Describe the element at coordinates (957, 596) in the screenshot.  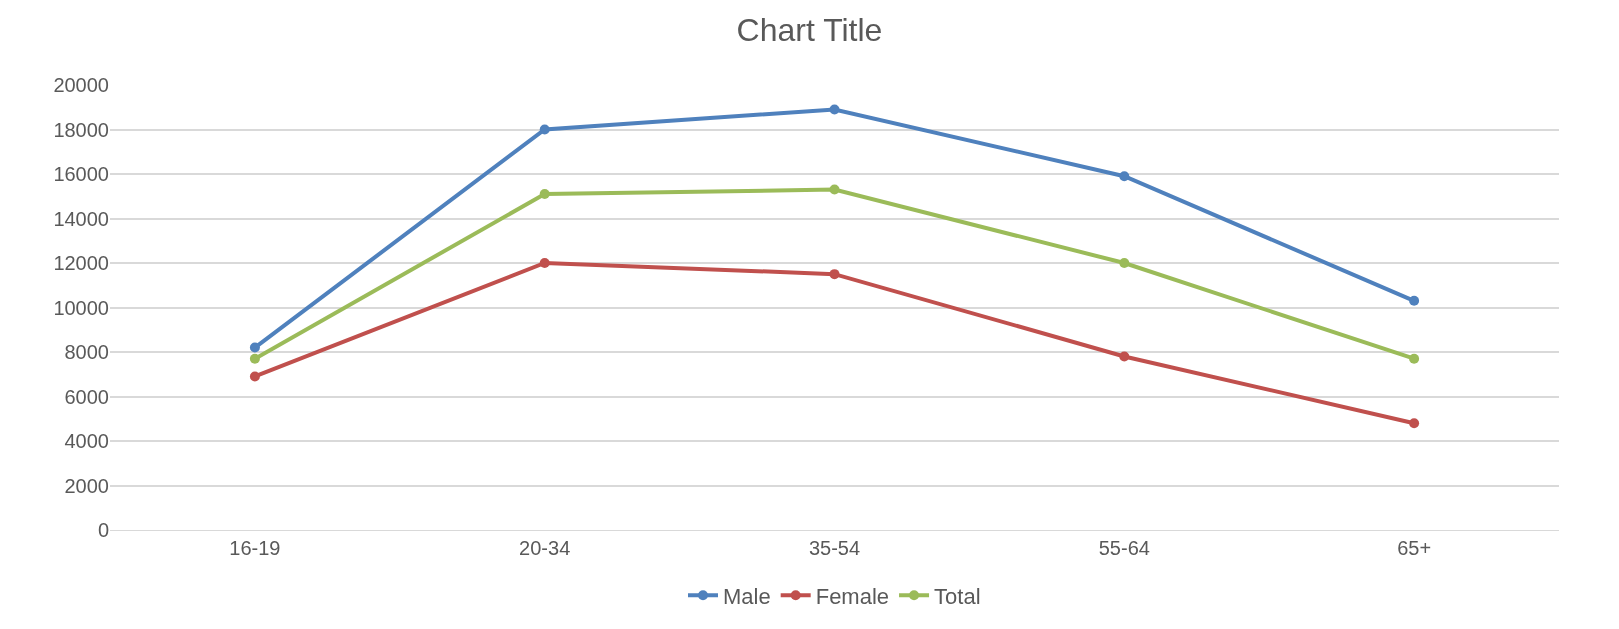
I see `legend-label: Total` at that location.